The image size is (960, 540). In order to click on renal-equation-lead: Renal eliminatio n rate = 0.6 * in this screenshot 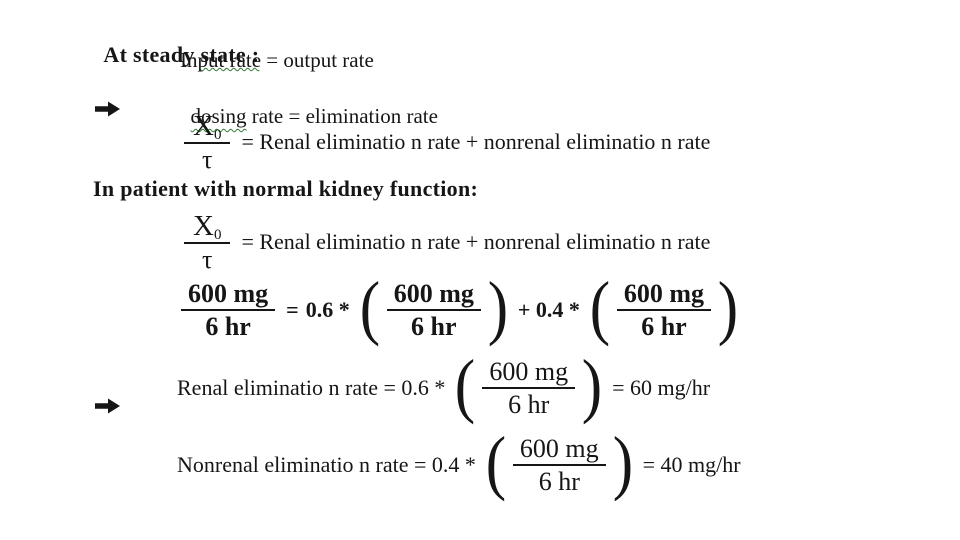, I will do `click(311, 387)`.